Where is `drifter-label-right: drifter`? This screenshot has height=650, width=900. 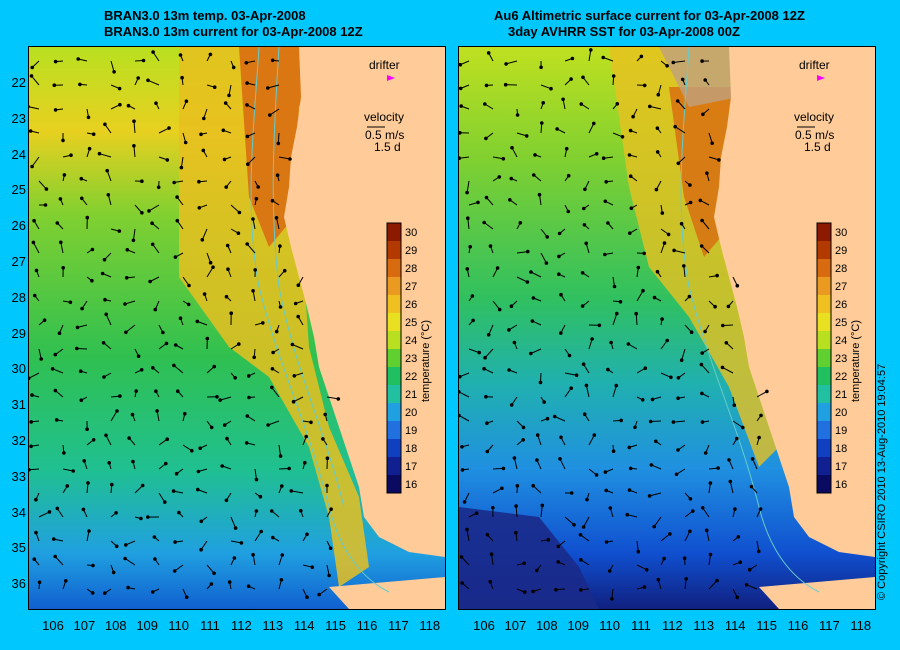 drifter-label-right: drifter is located at coordinates (814, 65).